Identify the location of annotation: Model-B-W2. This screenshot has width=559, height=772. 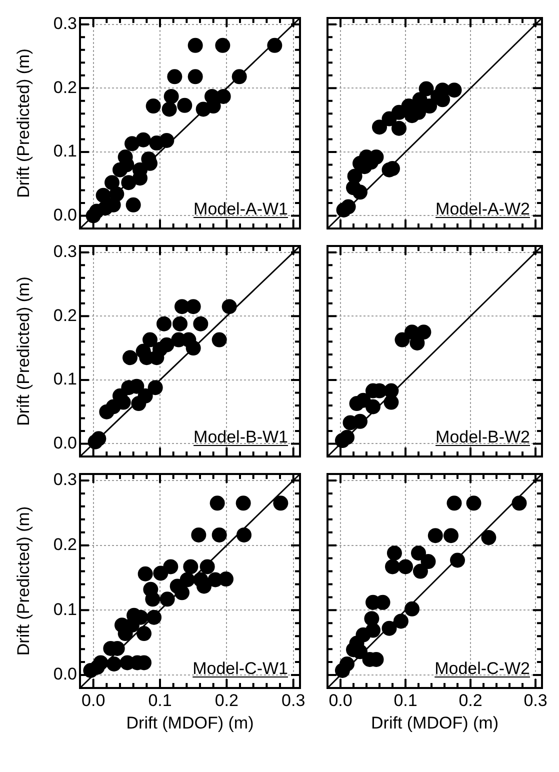
(483, 437).